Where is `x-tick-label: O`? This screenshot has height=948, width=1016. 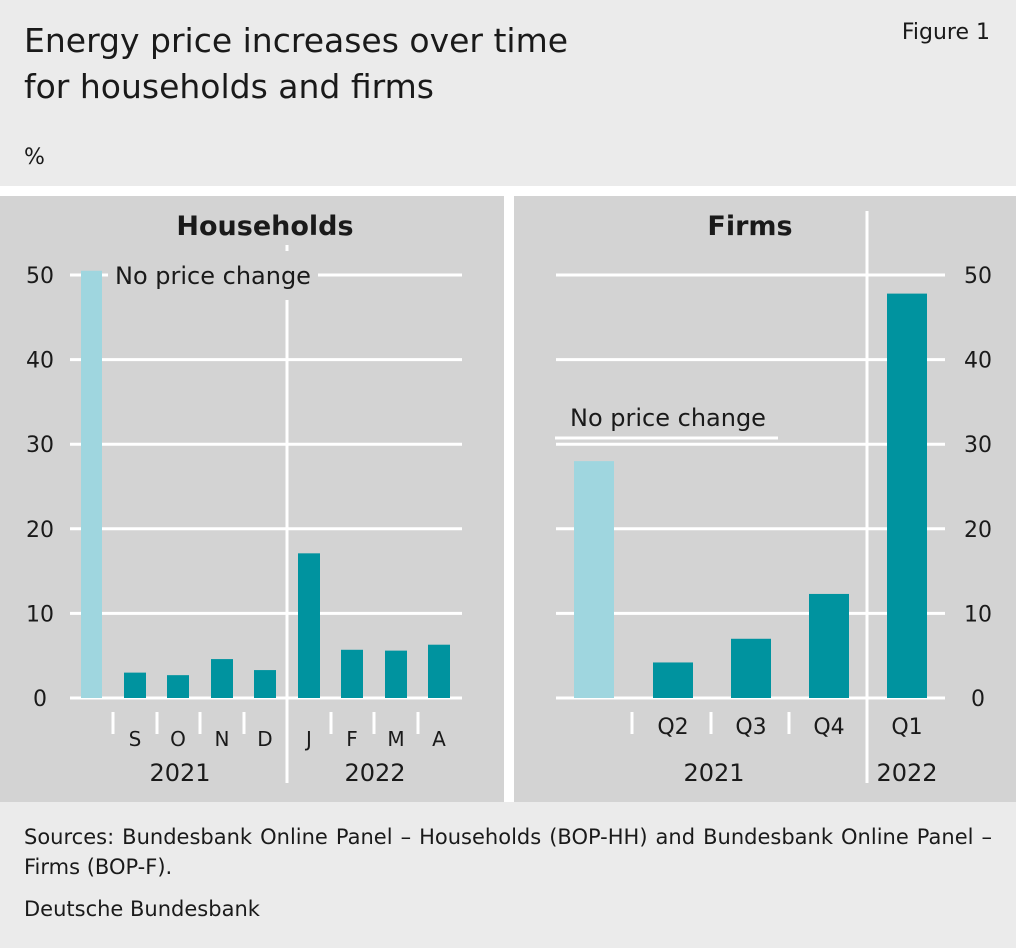
x-tick-label: O is located at coordinates (178, 739).